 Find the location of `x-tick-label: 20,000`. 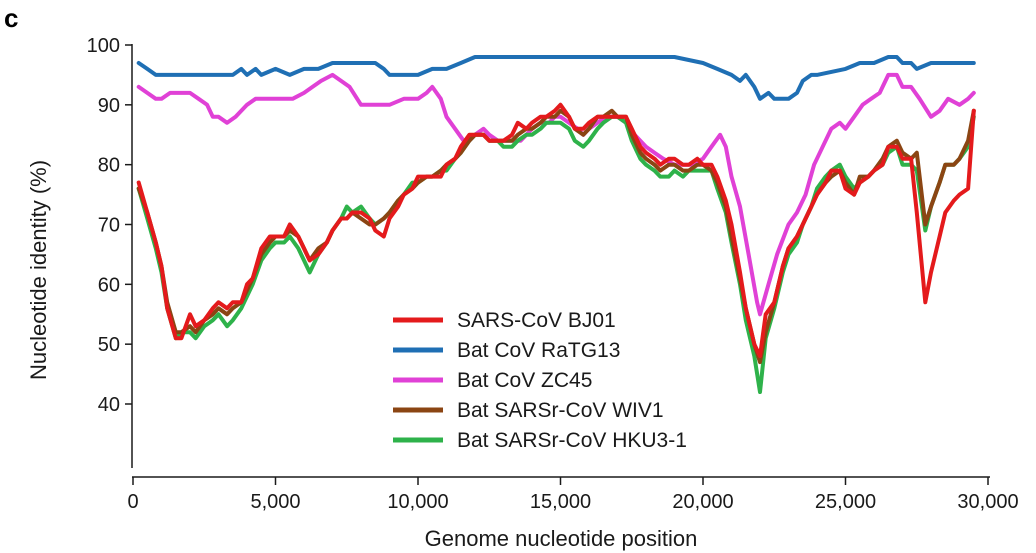

x-tick-label: 20,000 is located at coordinates (702, 502).